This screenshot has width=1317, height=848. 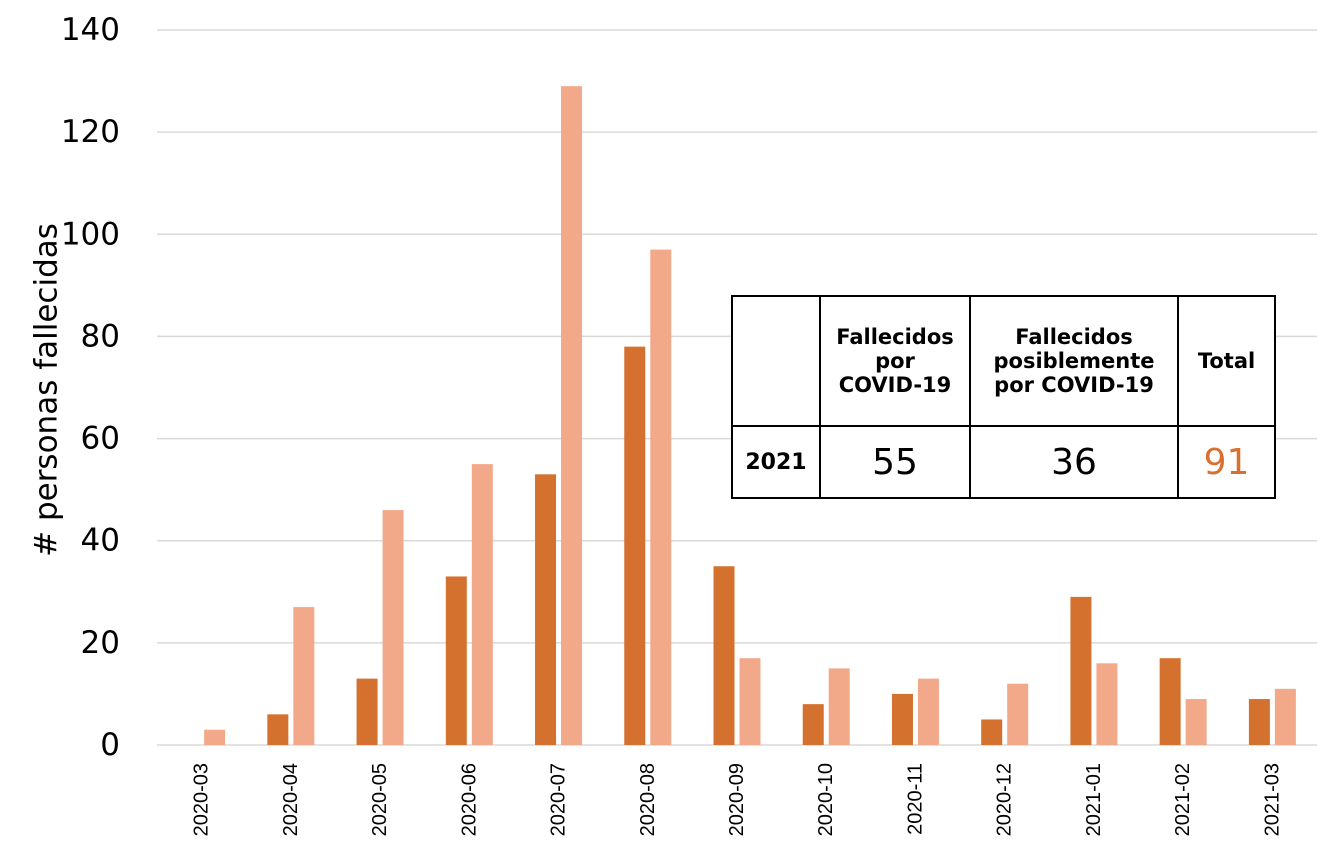 What do you see at coordinates (1074, 385) in the screenshot?
I see `header-line: por COVID-19` at bounding box center [1074, 385].